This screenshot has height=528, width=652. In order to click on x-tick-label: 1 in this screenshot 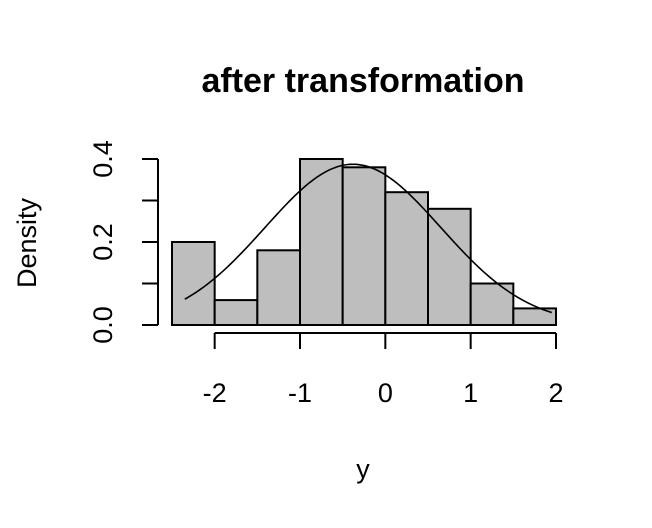, I will do `click(470, 393)`.